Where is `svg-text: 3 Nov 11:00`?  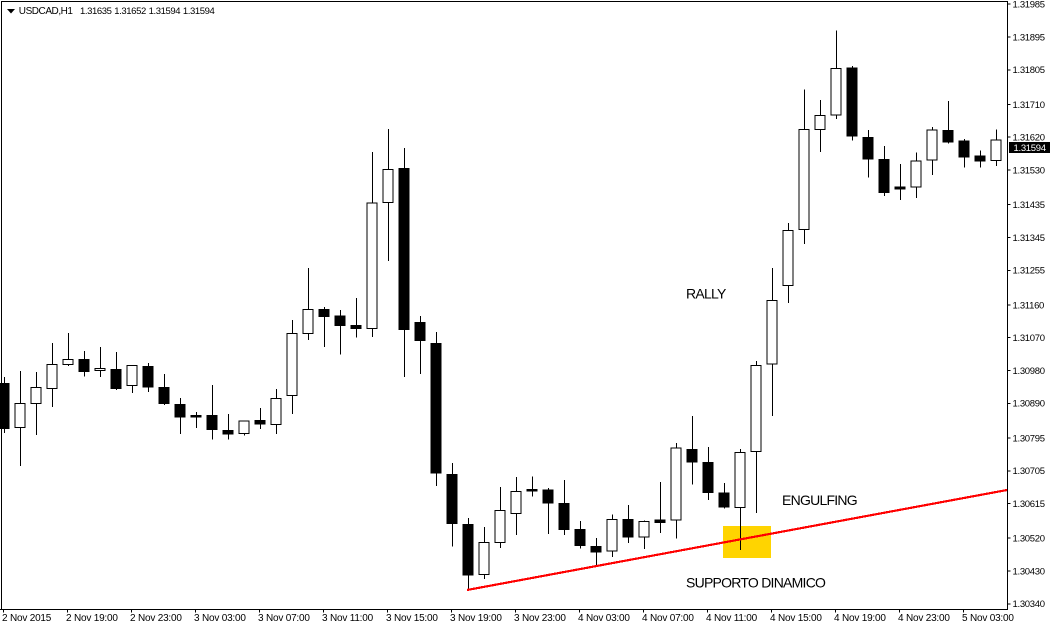
svg-text: 3 Nov 11:00 is located at coordinates (348, 618).